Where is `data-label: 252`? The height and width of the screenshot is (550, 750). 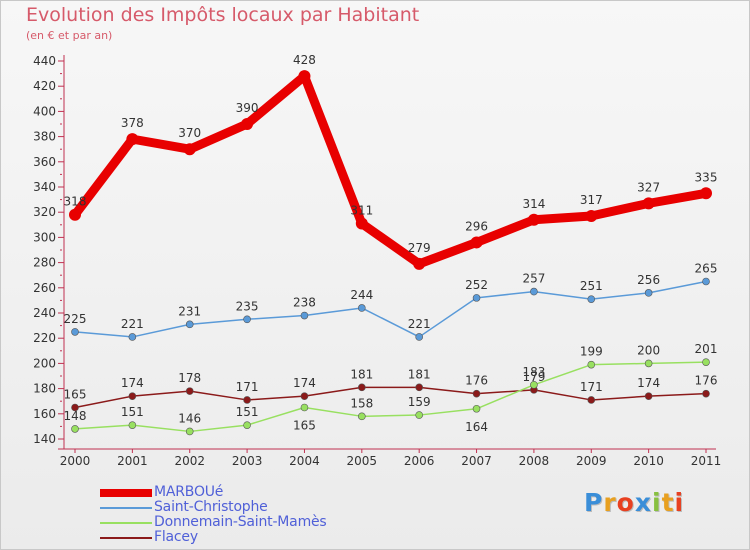
data-label: 252 is located at coordinates (476, 285).